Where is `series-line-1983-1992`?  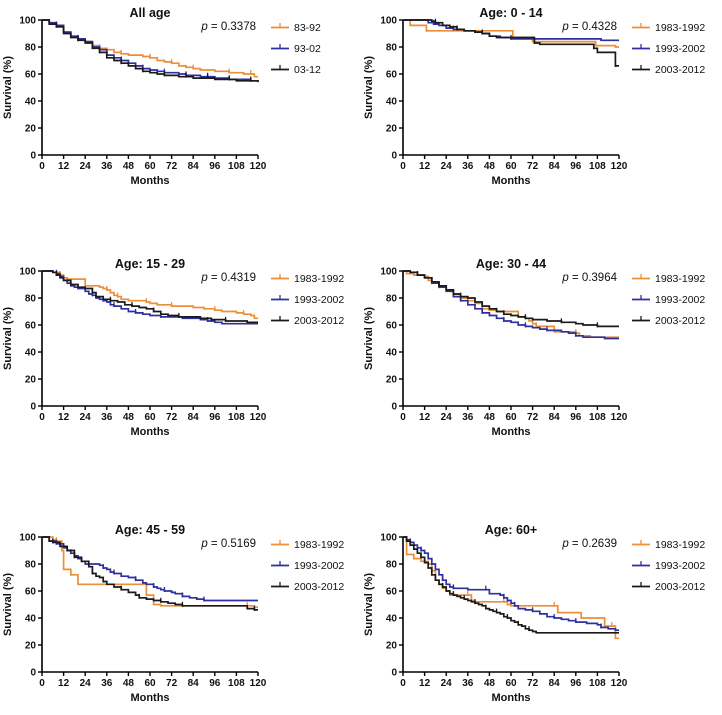
series-line-1983-1992 is located at coordinates (511, 304).